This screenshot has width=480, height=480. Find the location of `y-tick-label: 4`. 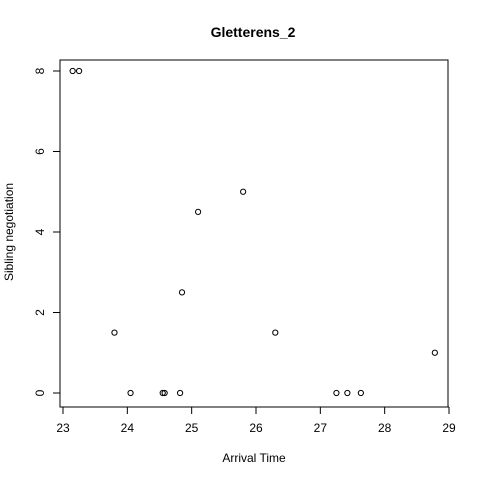

y-tick-label: 4 is located at coordinates (40, 231).